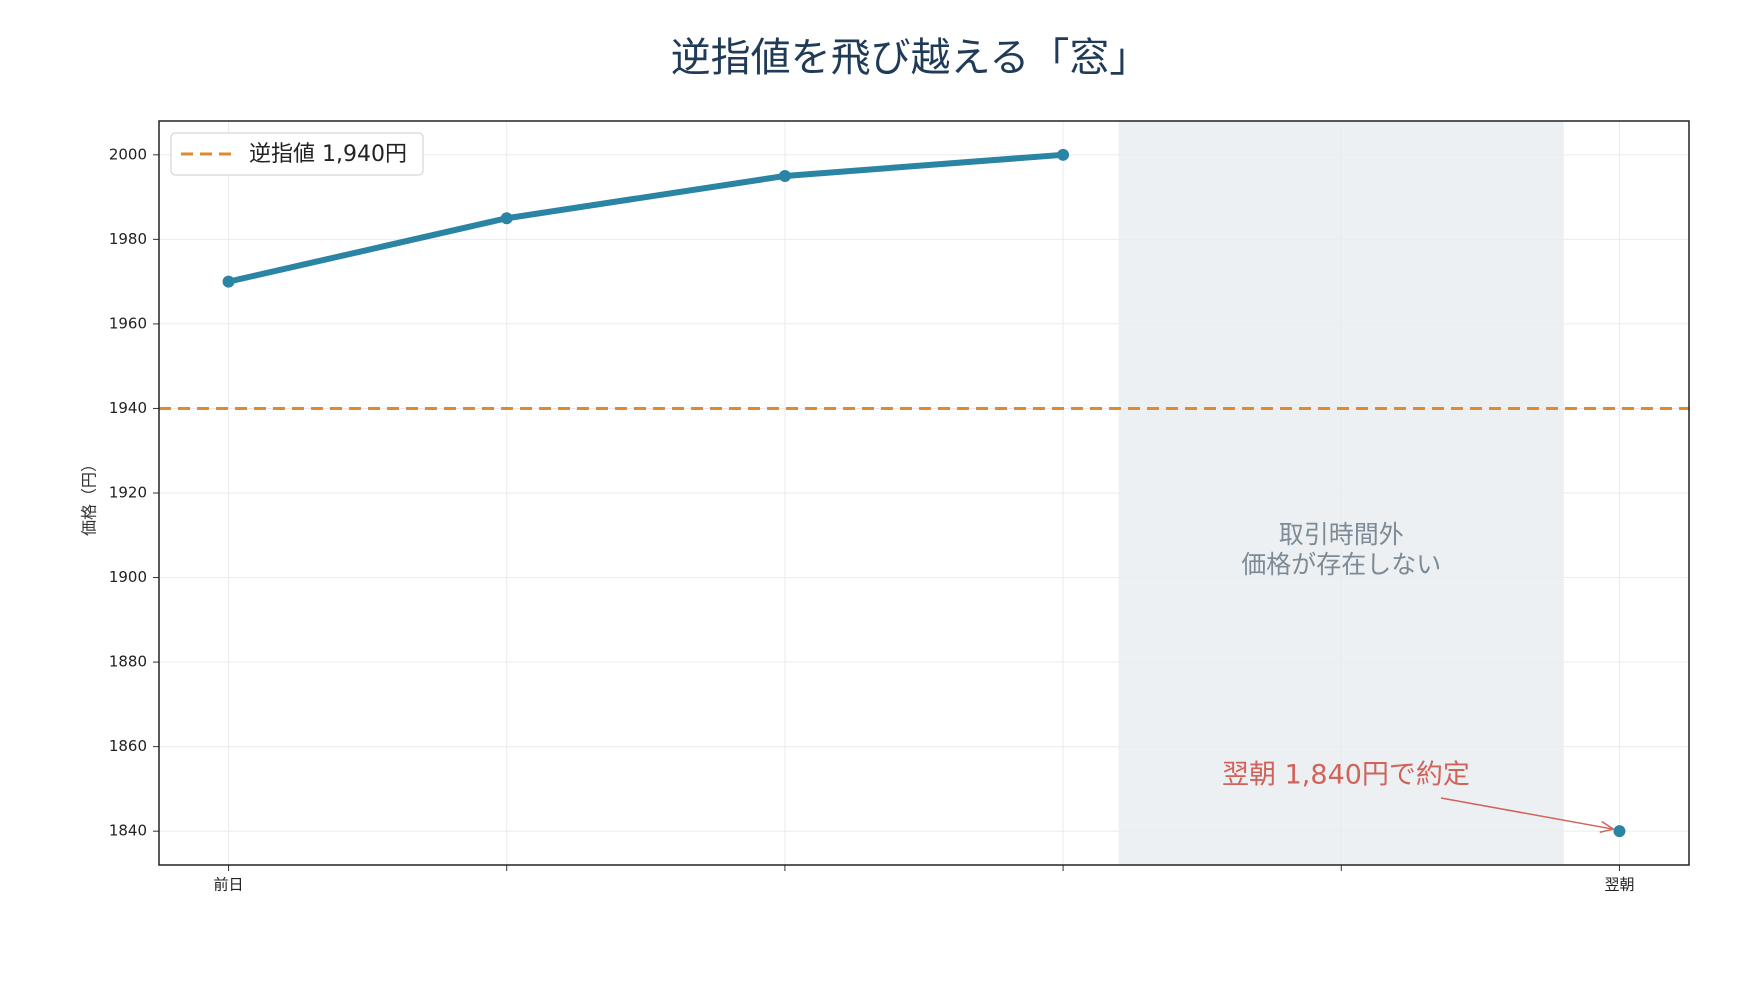 The height and width of the screenshot is (1000, 1750). Describe the element at coordinates (128, 323) in the screenshot. I see `y-tick-label: 1960` at that location.